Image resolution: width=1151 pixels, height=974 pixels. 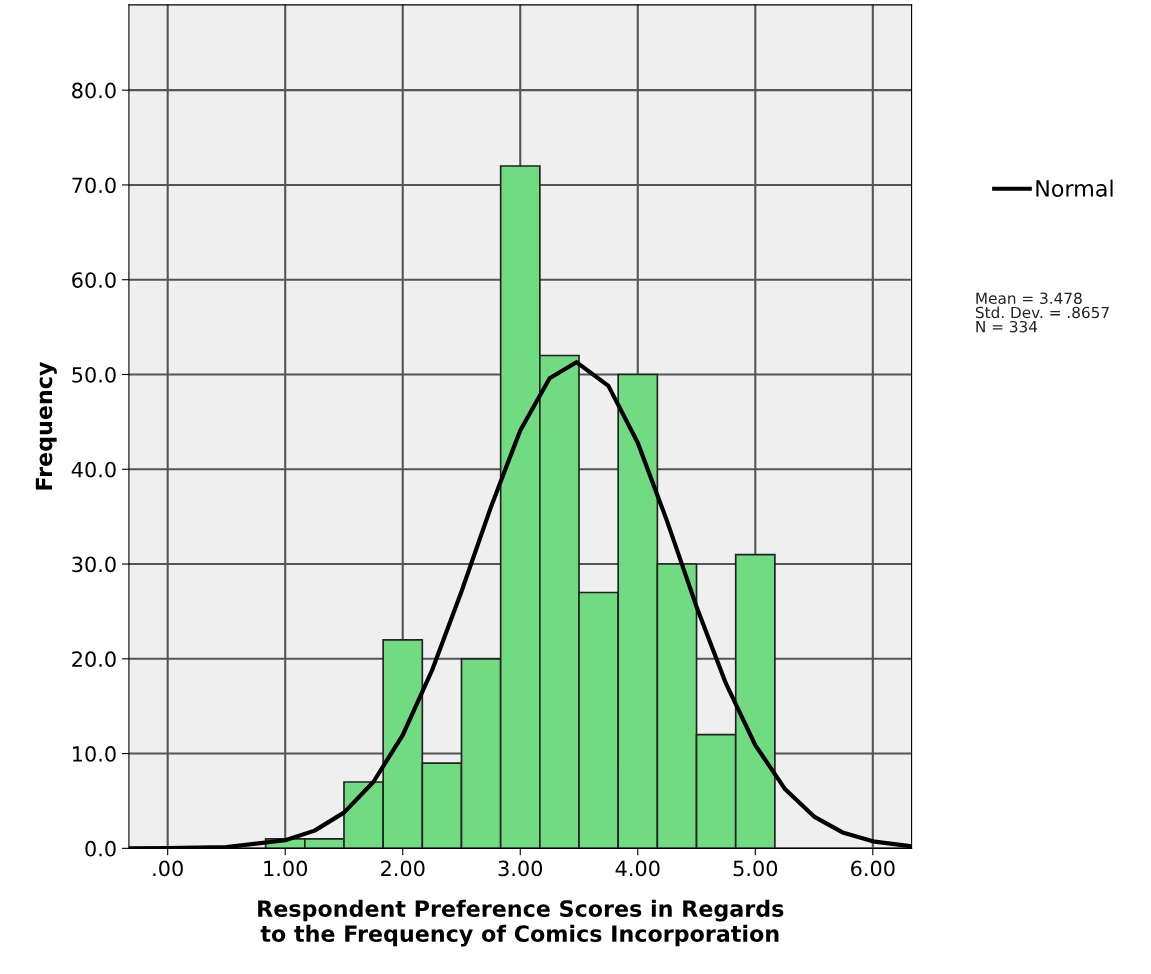 What do you see at coordinates (637, 868) in the screenshot?
I see `x-tick-label: 4.00` at bounding box center [637, 868].